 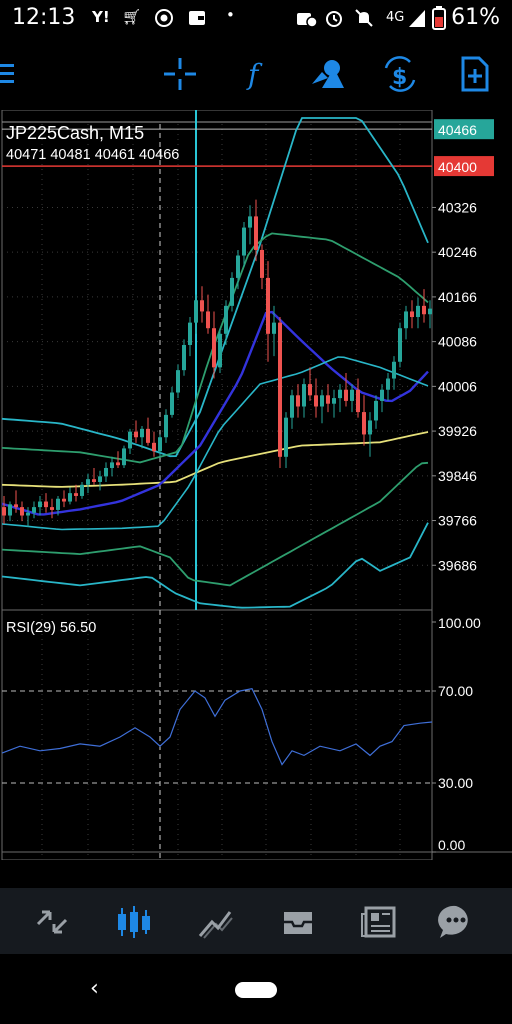 I want to click on history-icon, so click(x=298, y=922).